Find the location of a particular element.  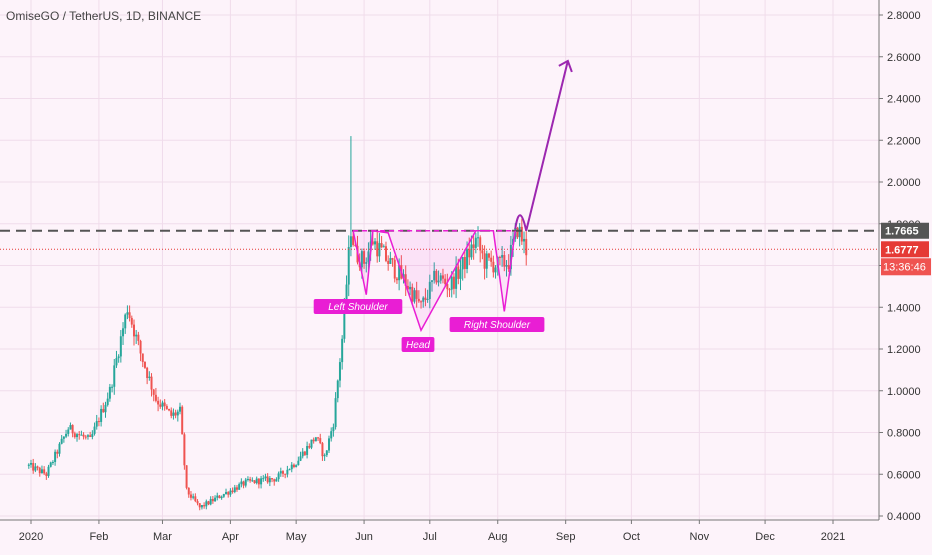

x-tick-label: Mar is located at coordinates (162, 537).